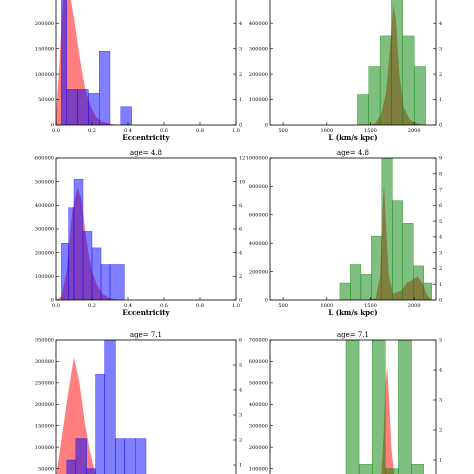  What do you see at coordinates (240, 206) in the screenshot?
I see `y-right-tick-label: 8` at bounding box center [240, 206].